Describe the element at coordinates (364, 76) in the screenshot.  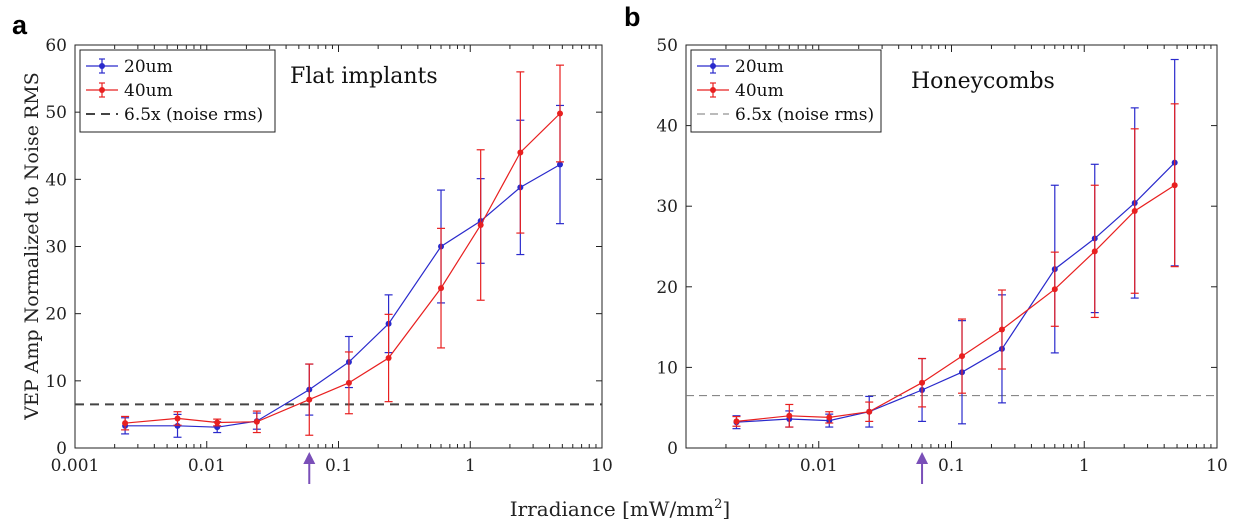
I see `chart-title: Flat implants` at that location.